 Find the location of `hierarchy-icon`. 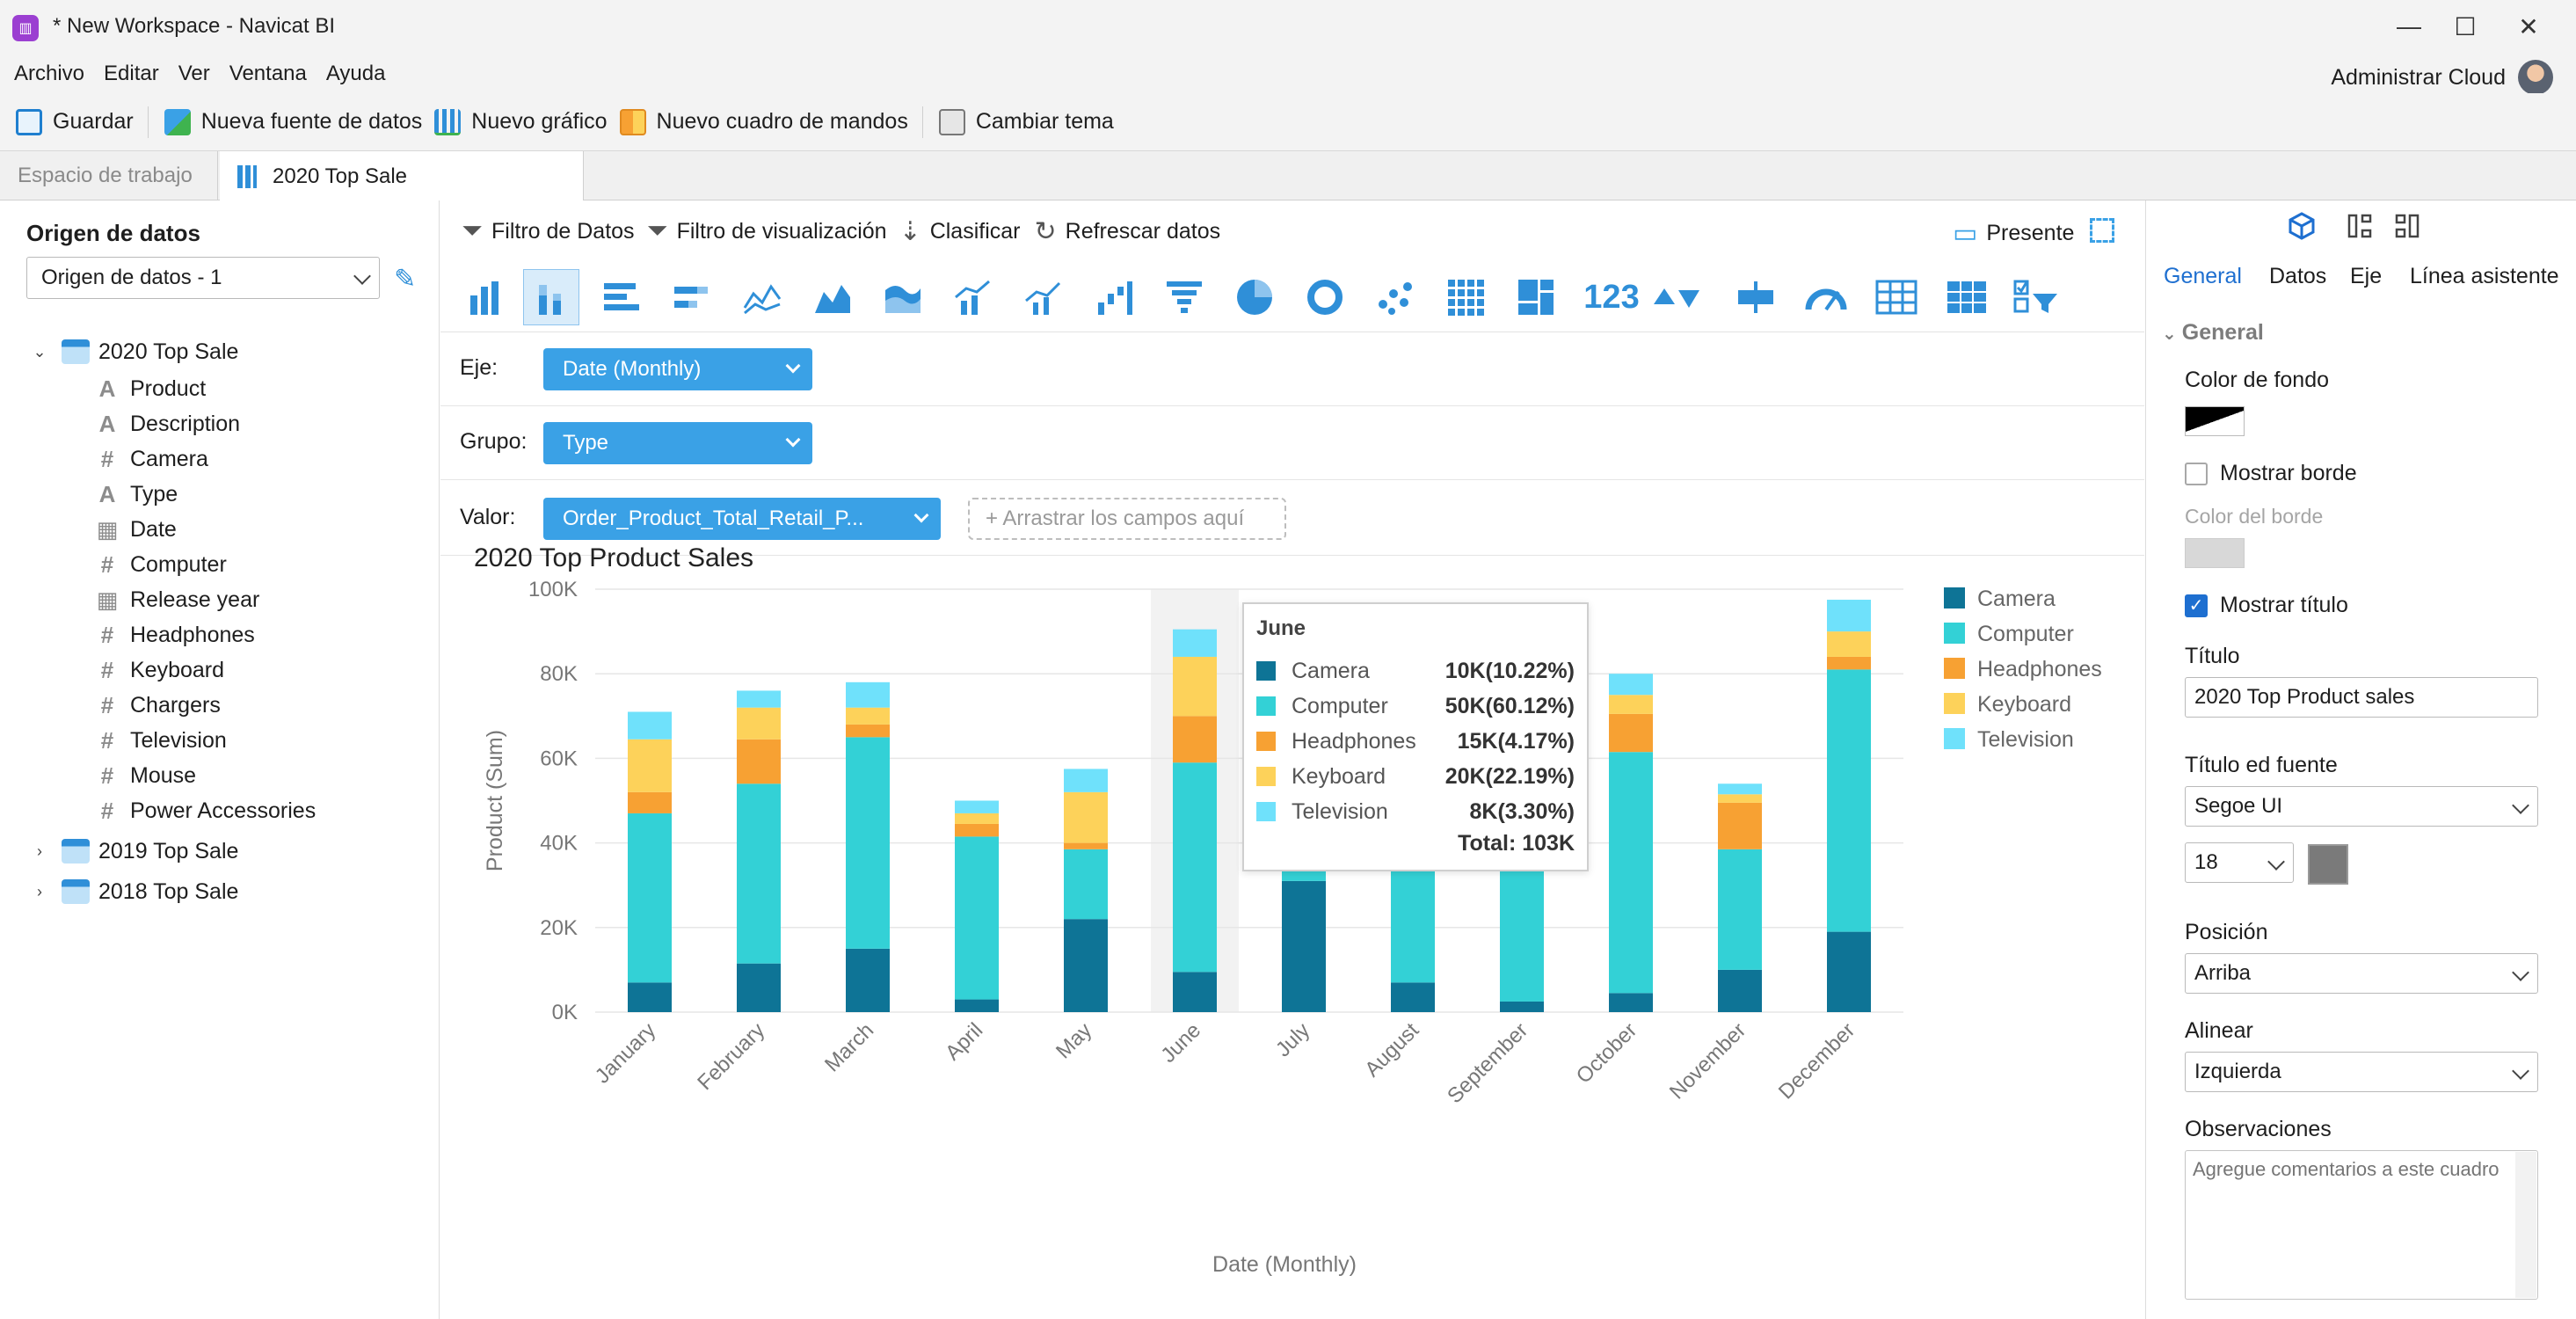

hierarchy-icon is located at coordinates (2360, 226).